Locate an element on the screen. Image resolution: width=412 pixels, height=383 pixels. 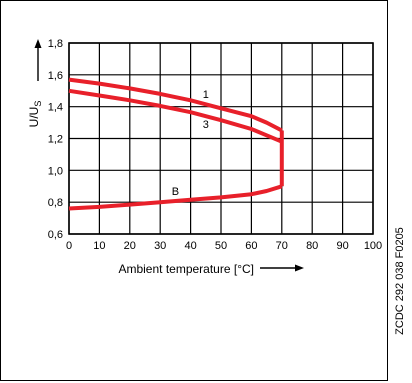
x-tick-label: 70 is located at coordinates (282, 246).